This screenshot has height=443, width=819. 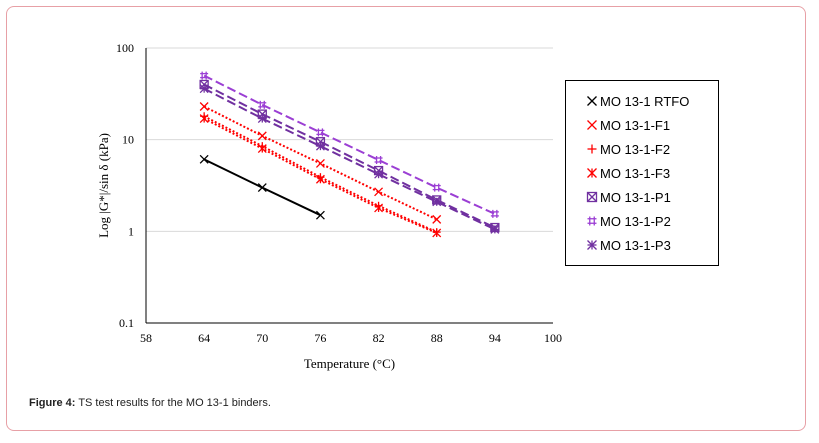 I want to click on x-tick-label: 82, so click(x=379, y=338).